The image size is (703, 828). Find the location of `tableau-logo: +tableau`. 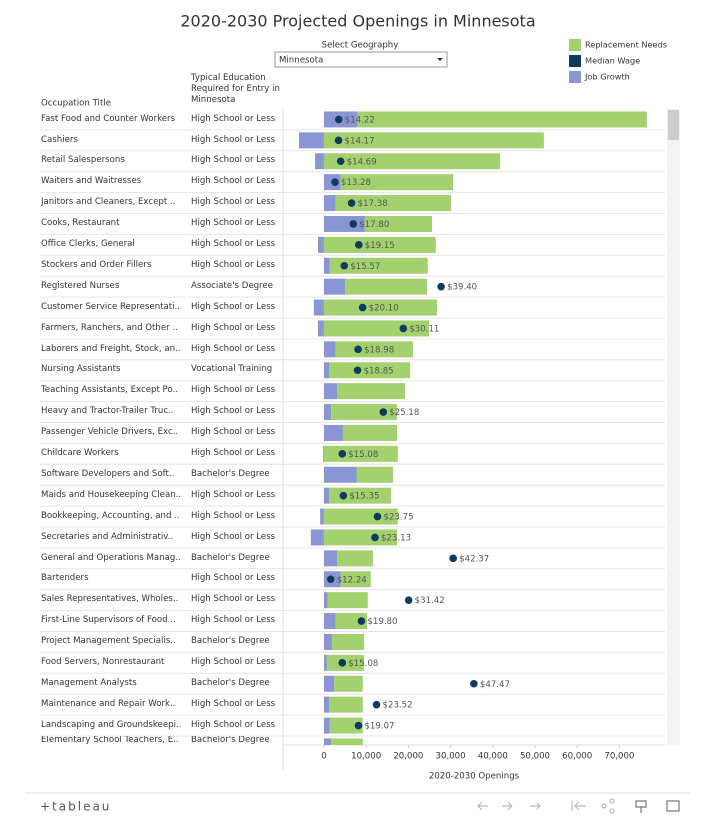

tableau-logo: +tableau is located at coordinates (75, 807).